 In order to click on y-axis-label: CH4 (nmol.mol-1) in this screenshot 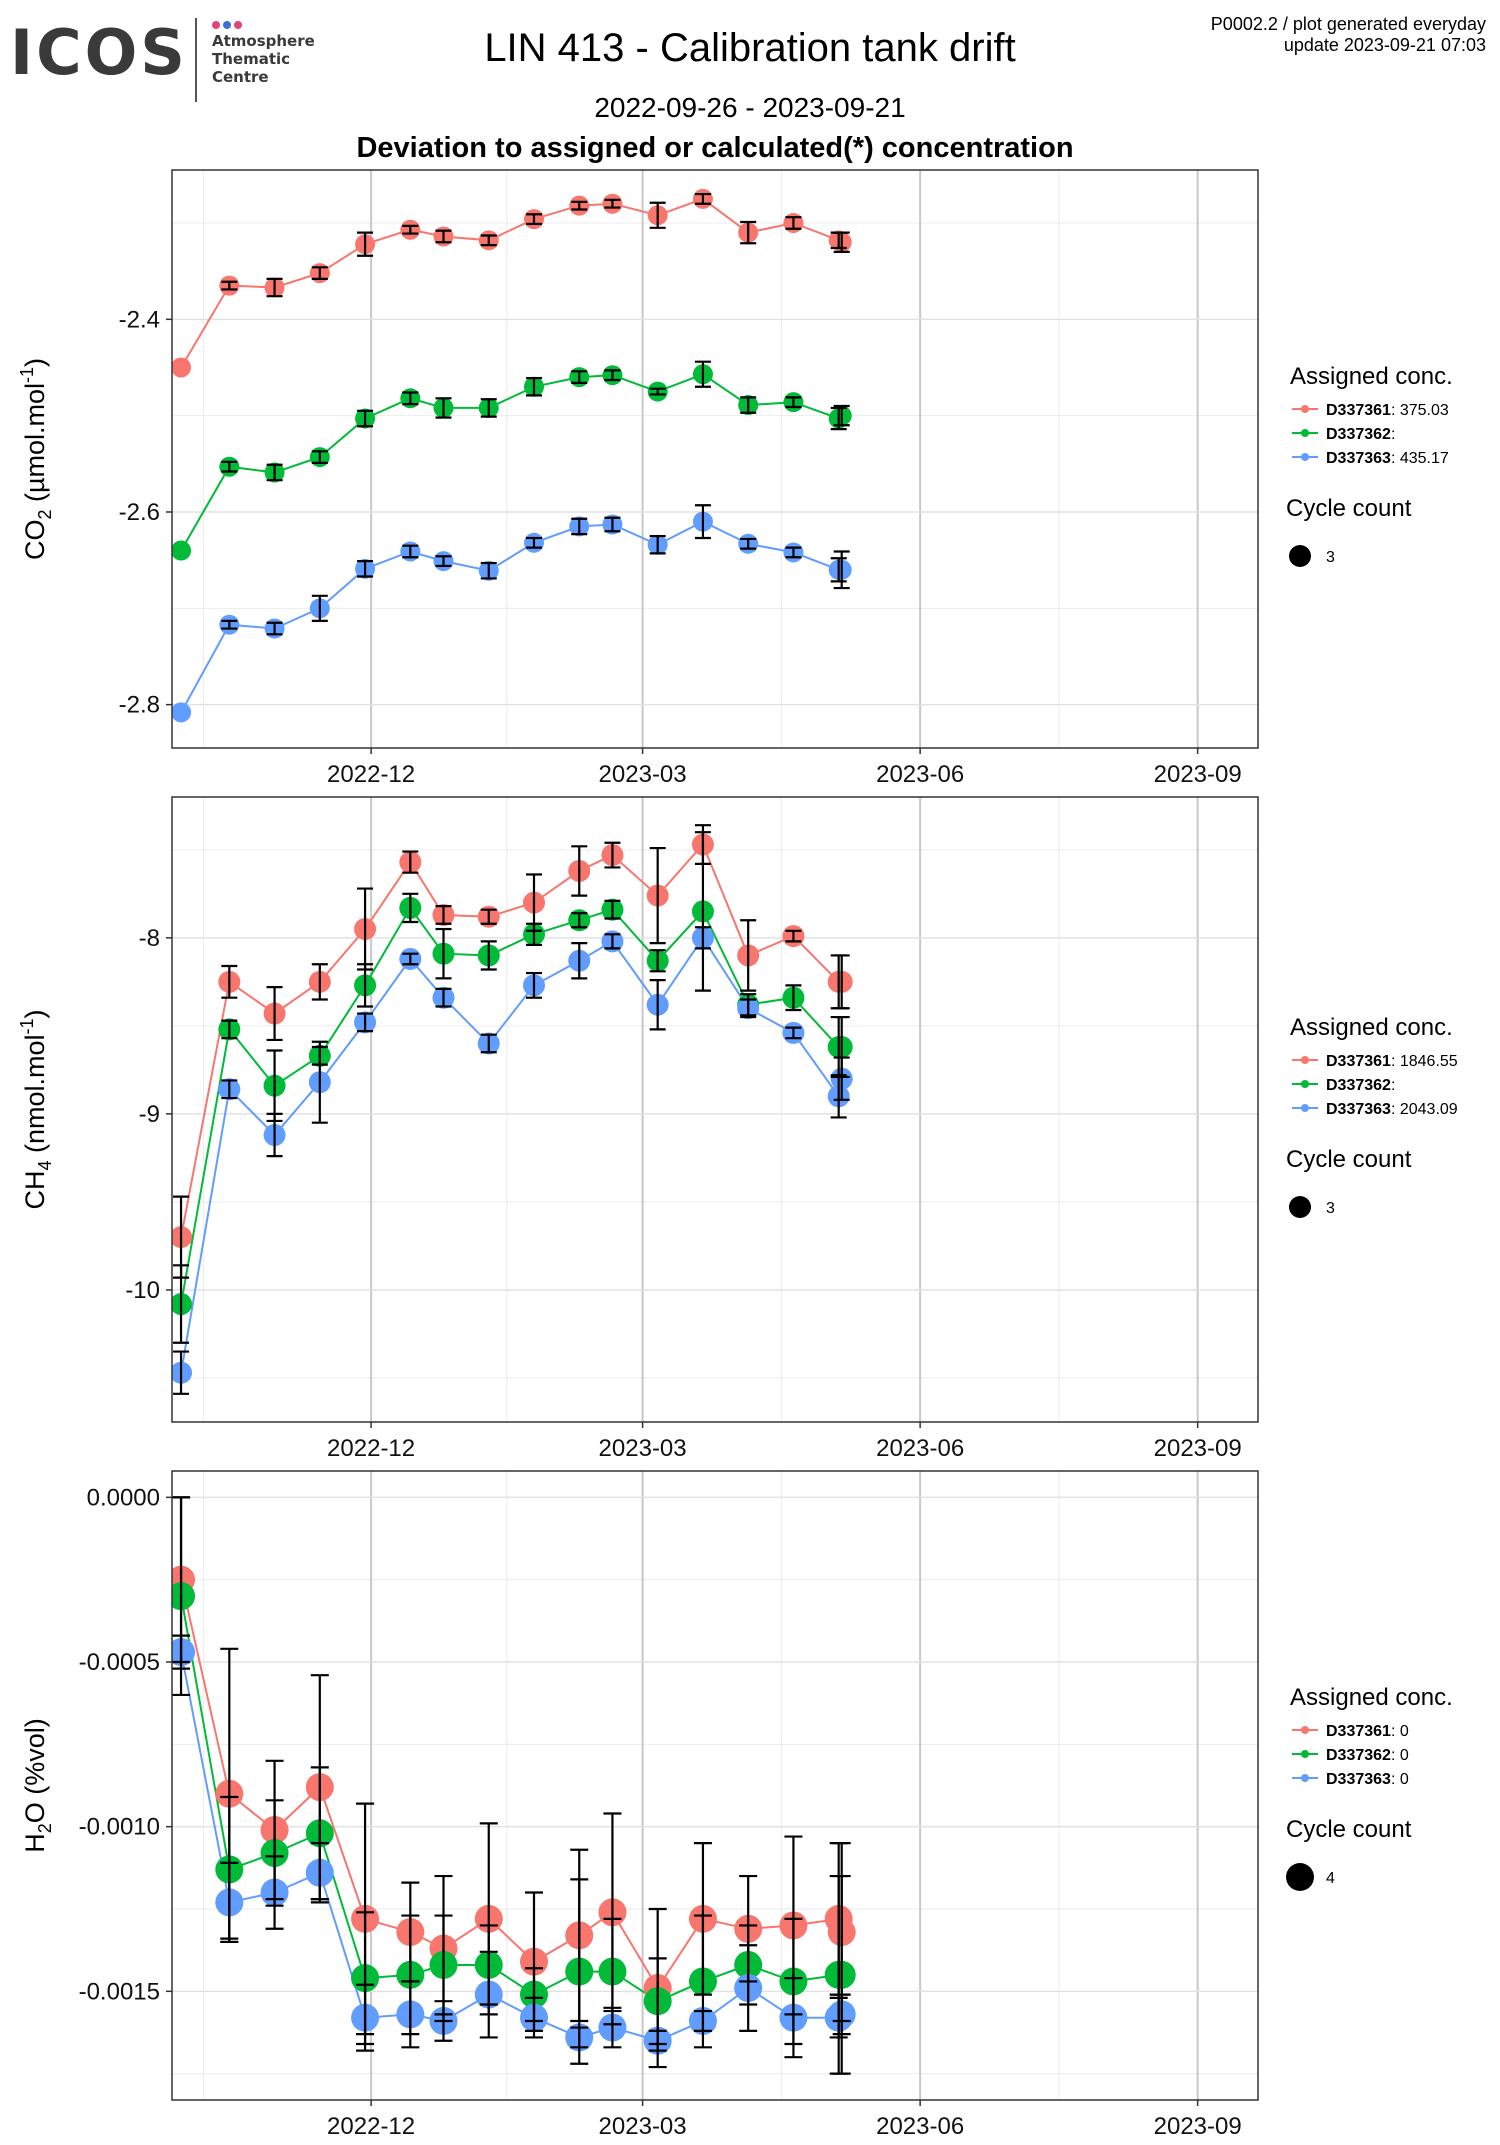, I will do `click(36, 1109)`.